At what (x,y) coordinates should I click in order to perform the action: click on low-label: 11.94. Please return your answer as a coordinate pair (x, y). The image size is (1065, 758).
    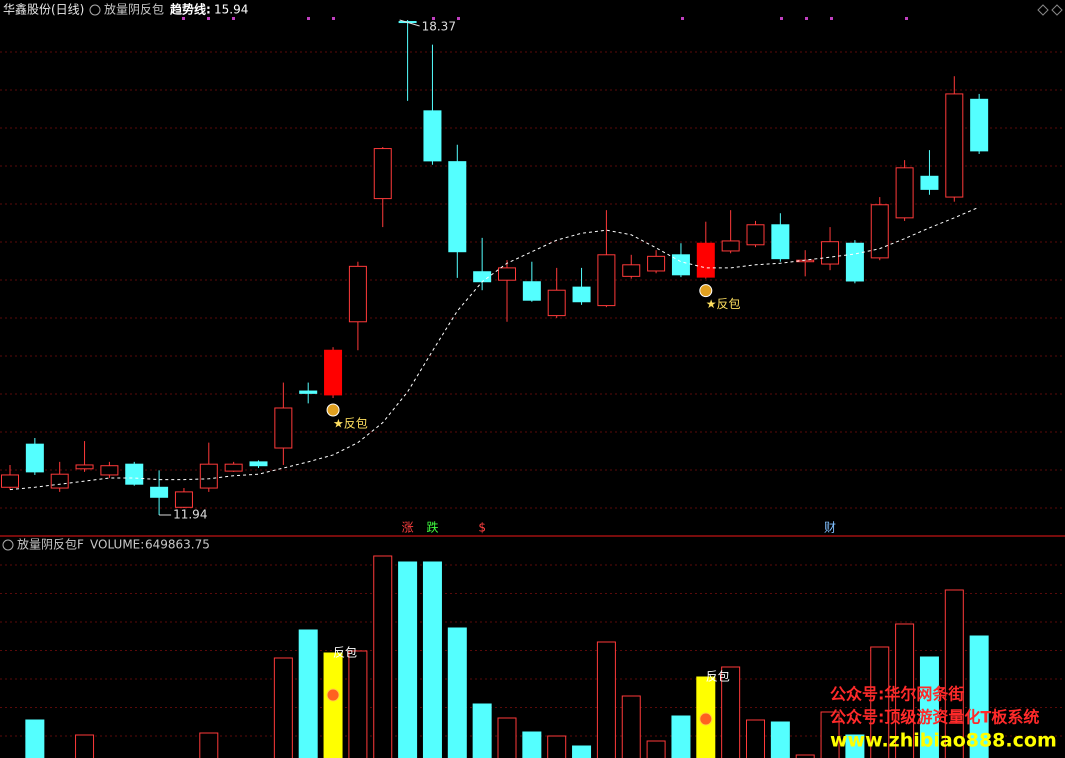
    Looking at the image, I should click on (190, 514).